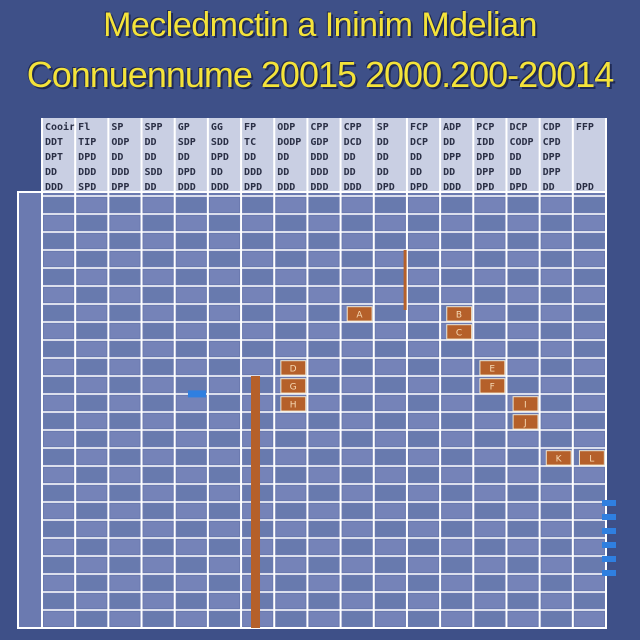  I want to click on header-cell: GG, so click(217, 127).